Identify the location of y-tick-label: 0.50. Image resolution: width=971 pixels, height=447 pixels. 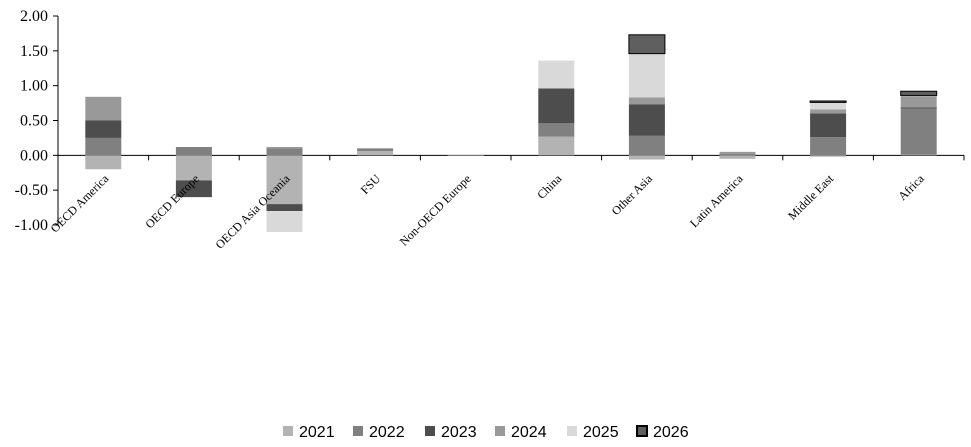
(34, 121).